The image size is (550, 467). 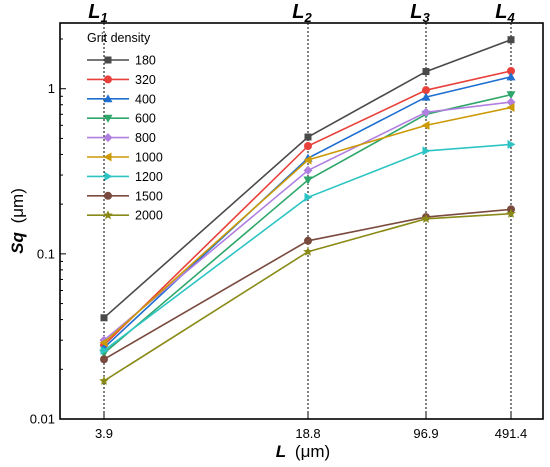 I want to click on legend-item-1200: 1200, so click(x=125, y=177).